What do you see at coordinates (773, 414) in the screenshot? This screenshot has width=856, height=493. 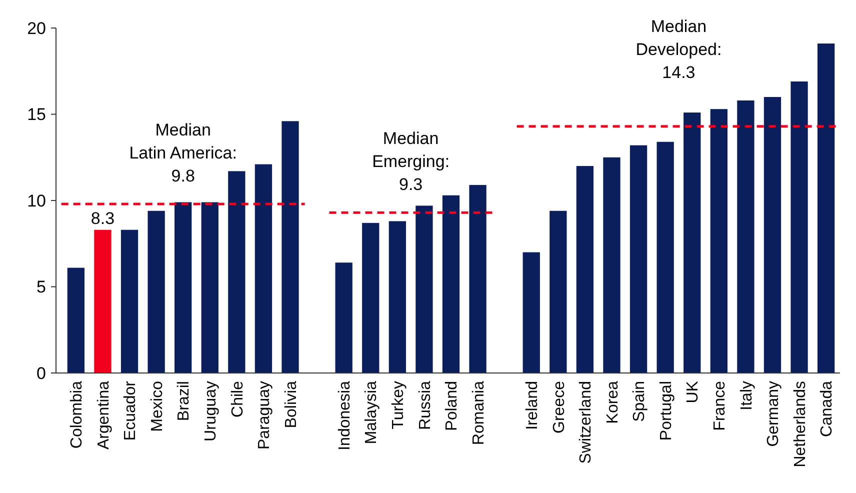 I see `x-tick-label: Germany` at bounding box center [773, 414].